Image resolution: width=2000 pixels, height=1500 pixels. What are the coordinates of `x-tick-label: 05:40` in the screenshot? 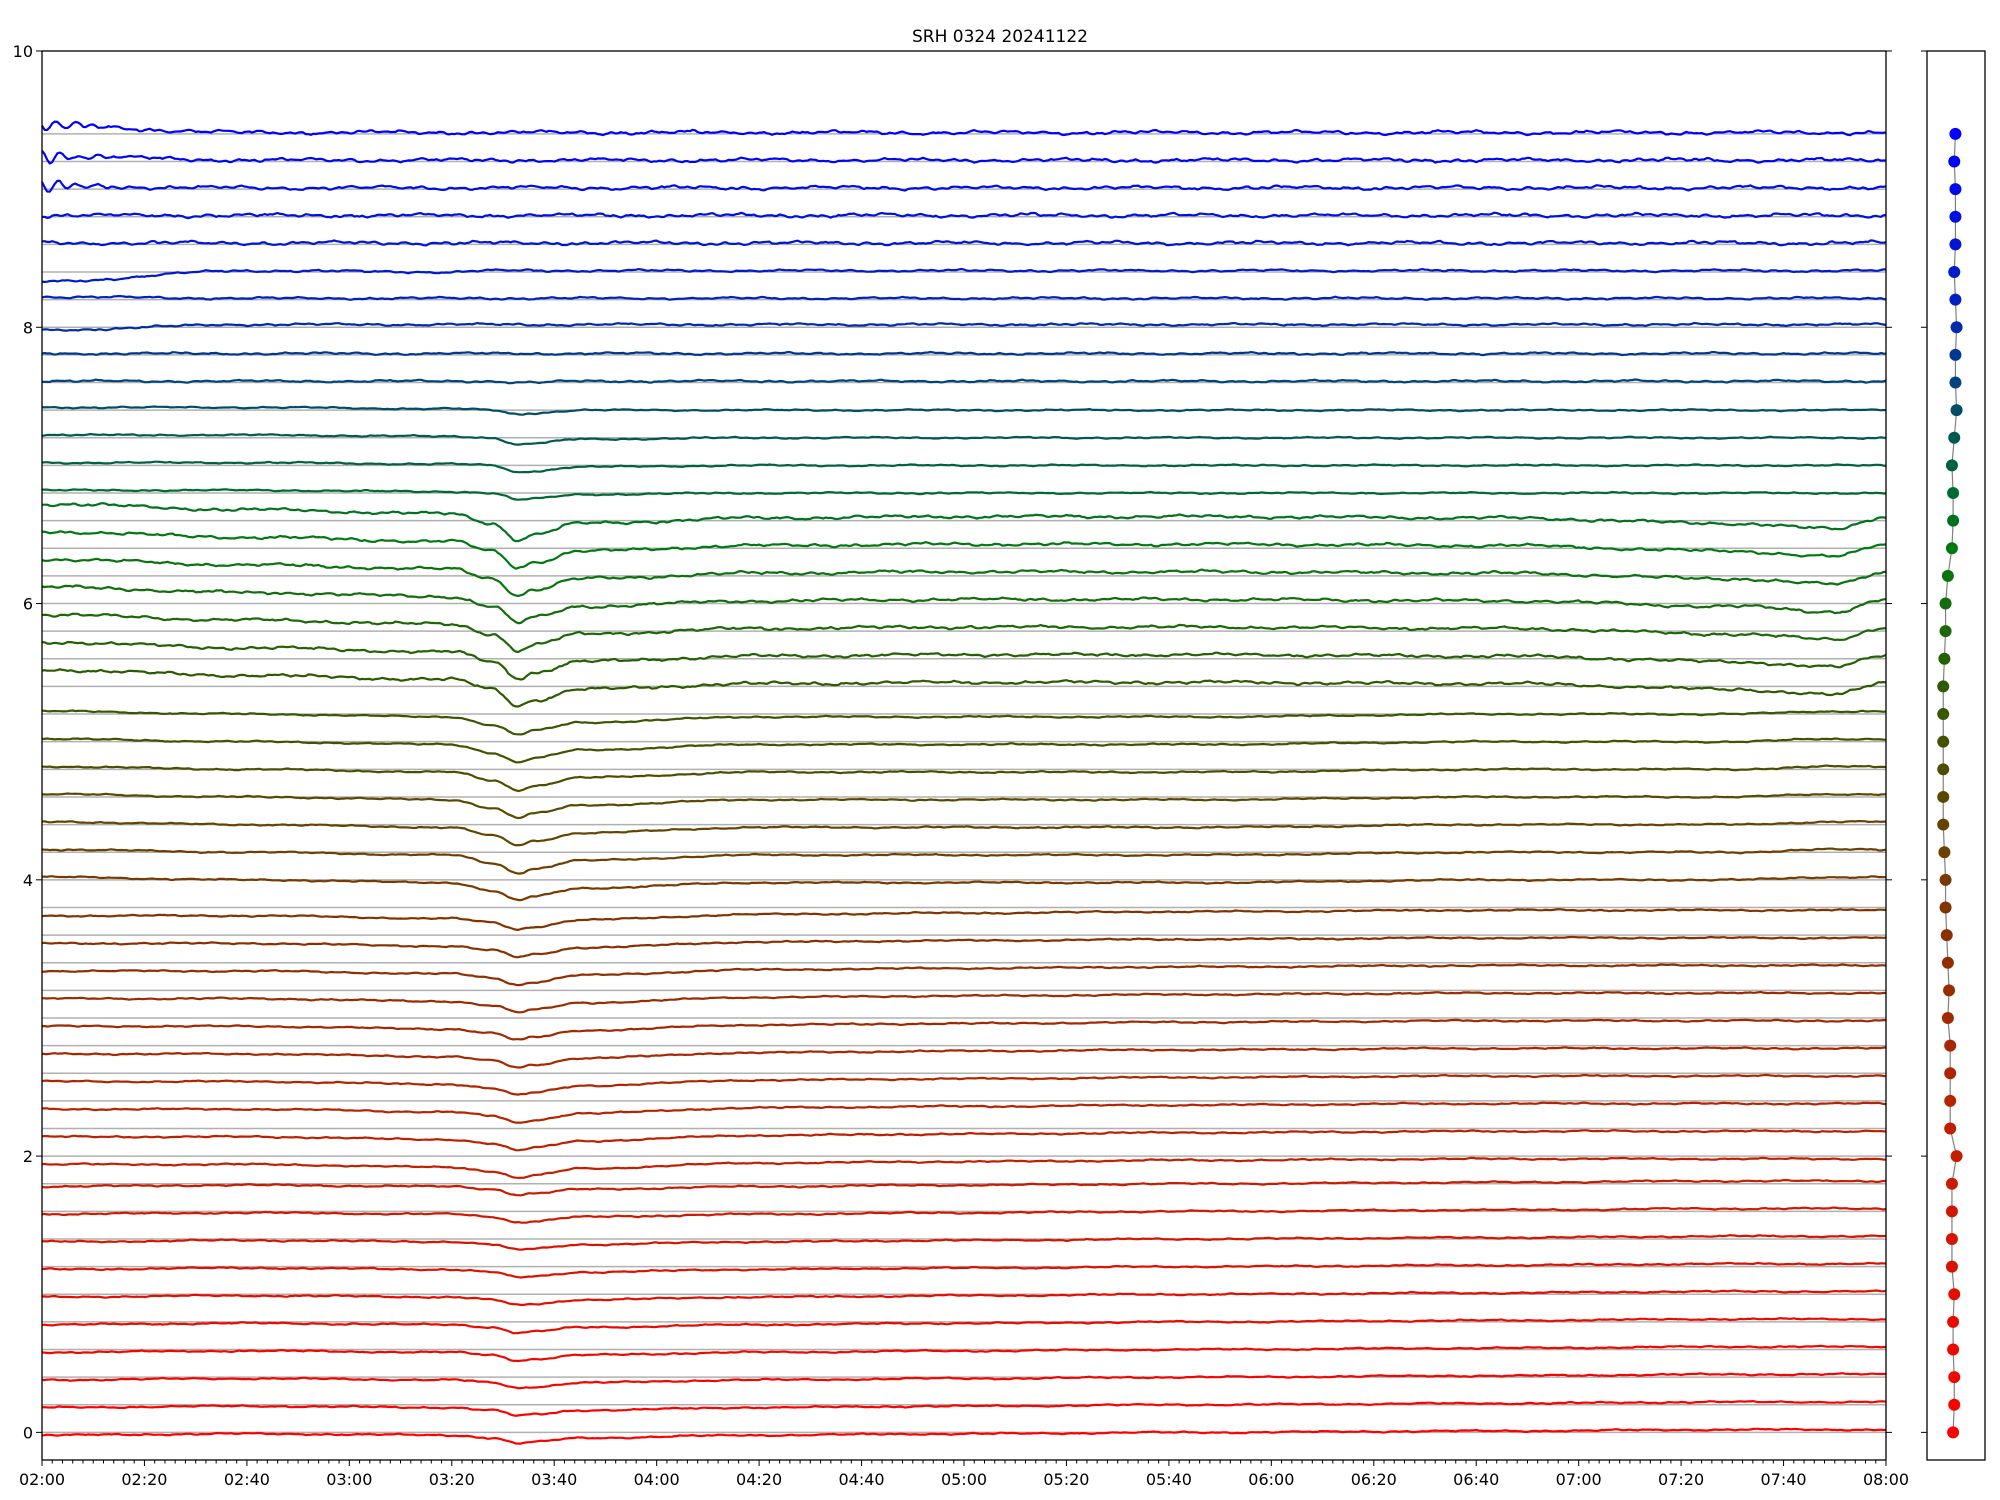 It's located at (1169, 1479).